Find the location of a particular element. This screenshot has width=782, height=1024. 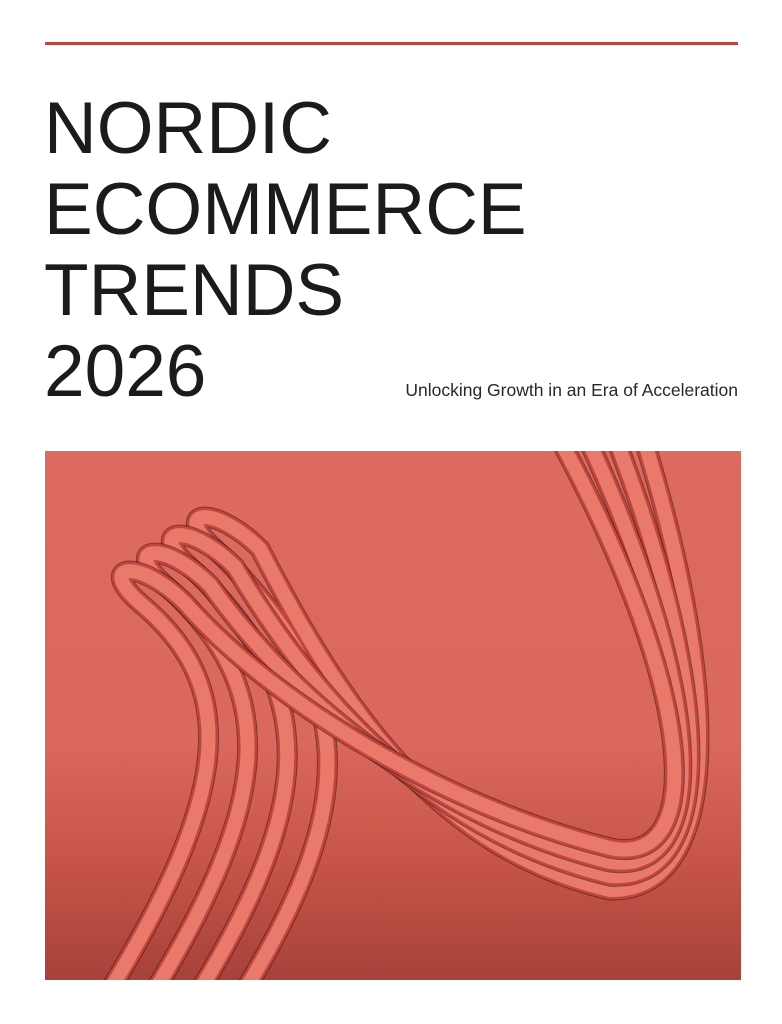

title-line-2: ECOMMERCE is located at coordinates (285, 209).